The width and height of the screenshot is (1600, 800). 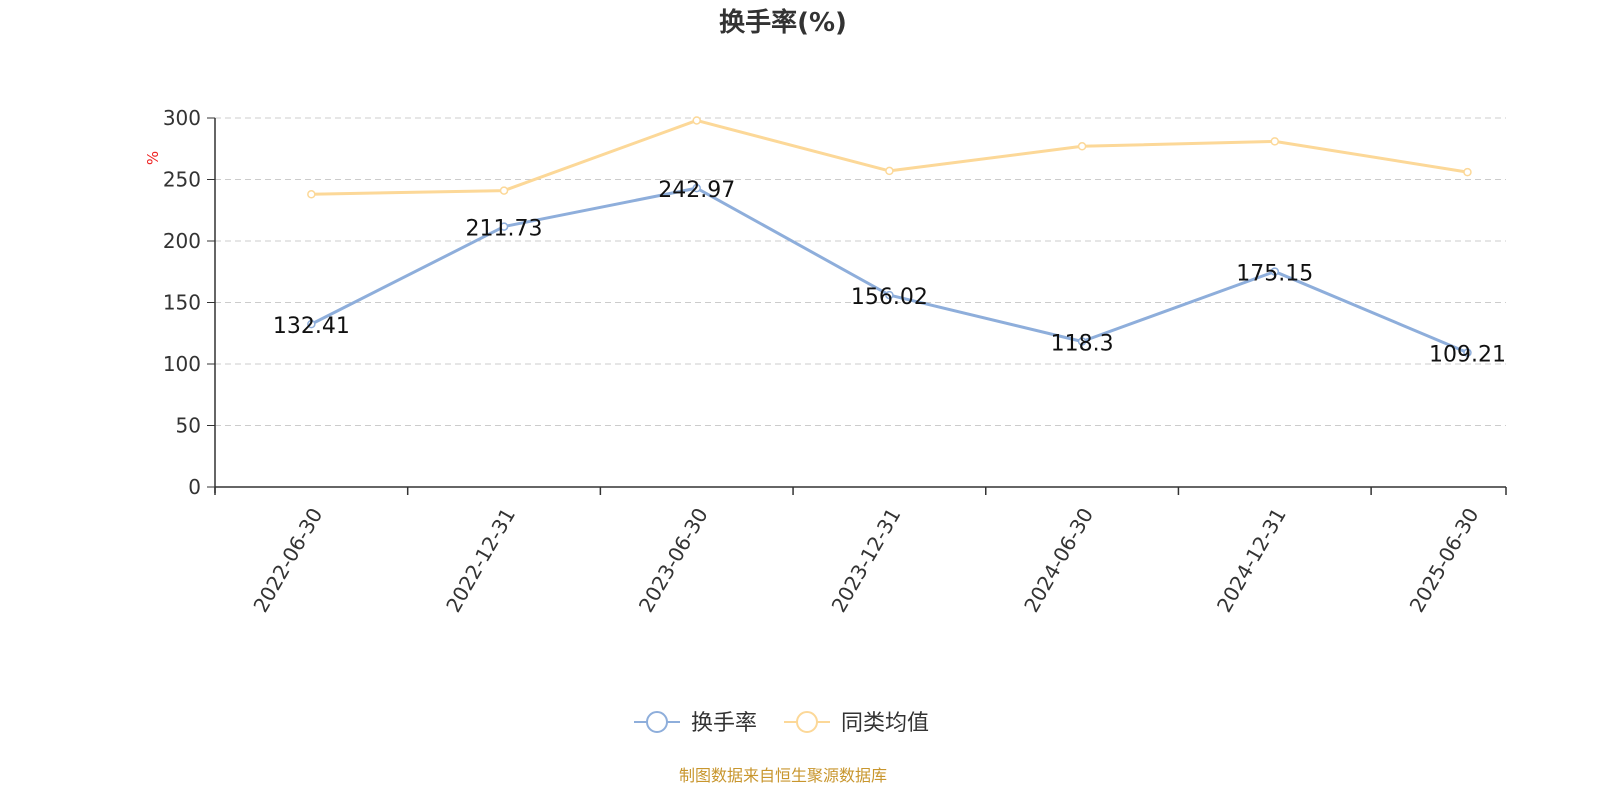 I want to click on data-label: 211.73, so click(x=504, y=229).